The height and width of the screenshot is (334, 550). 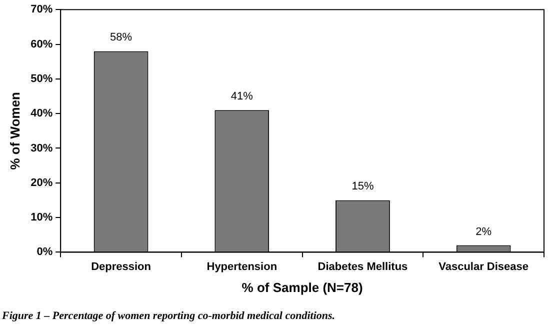 I want to click on y-tick-label: 50%, so click(x=41, y=78).